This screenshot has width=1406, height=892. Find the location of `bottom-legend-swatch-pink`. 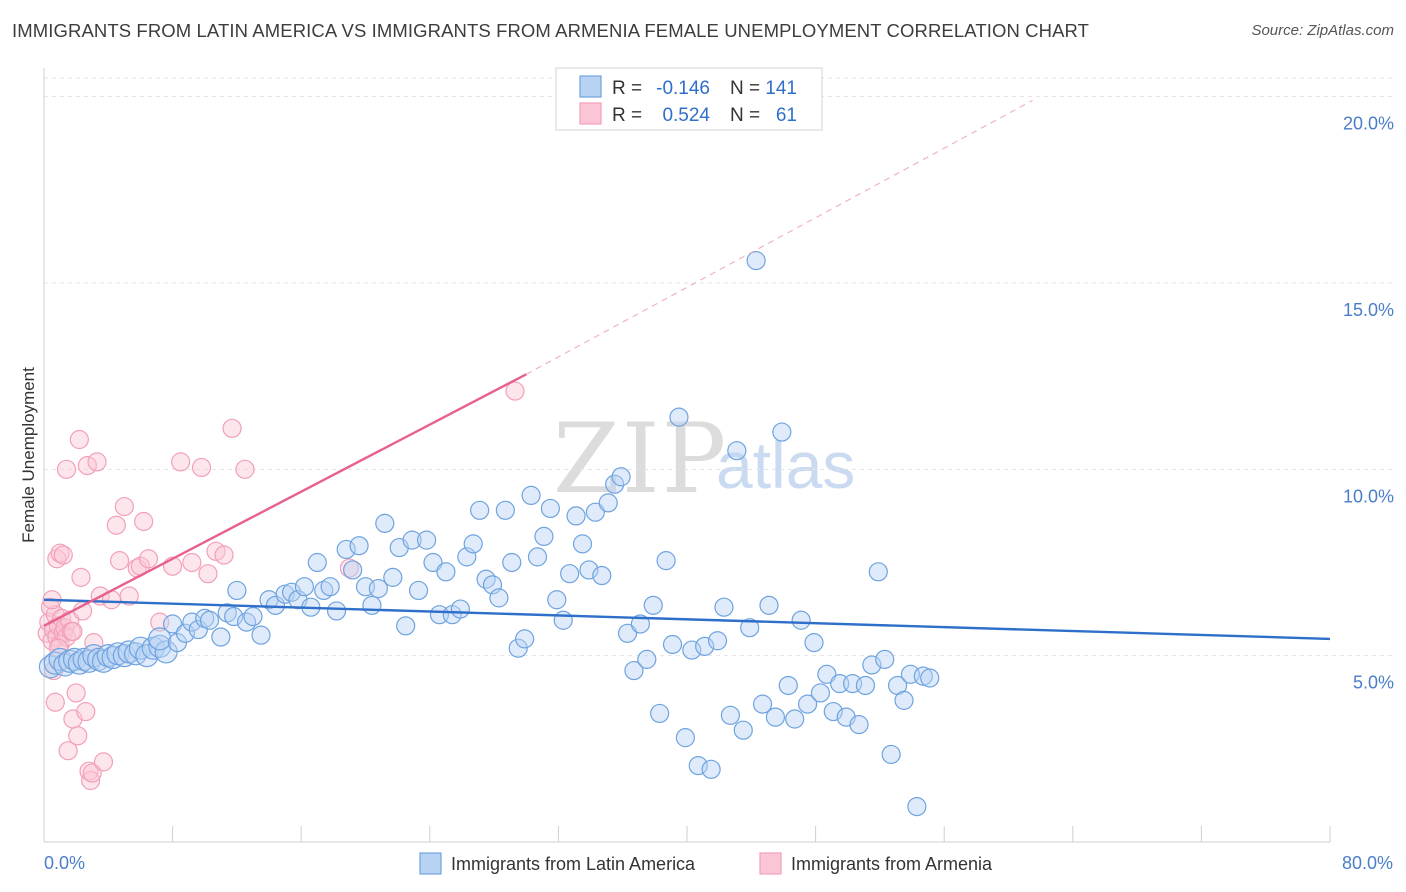

bottom-legend-swatch-pink is located at coordinates (770, 863).